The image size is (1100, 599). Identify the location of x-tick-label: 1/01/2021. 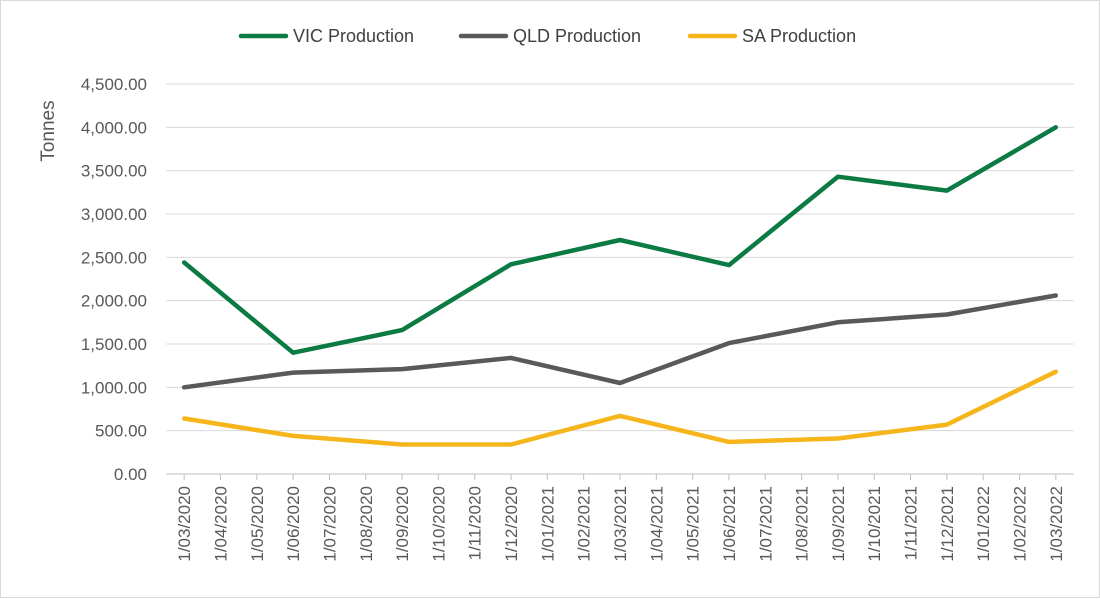
(547, 524).